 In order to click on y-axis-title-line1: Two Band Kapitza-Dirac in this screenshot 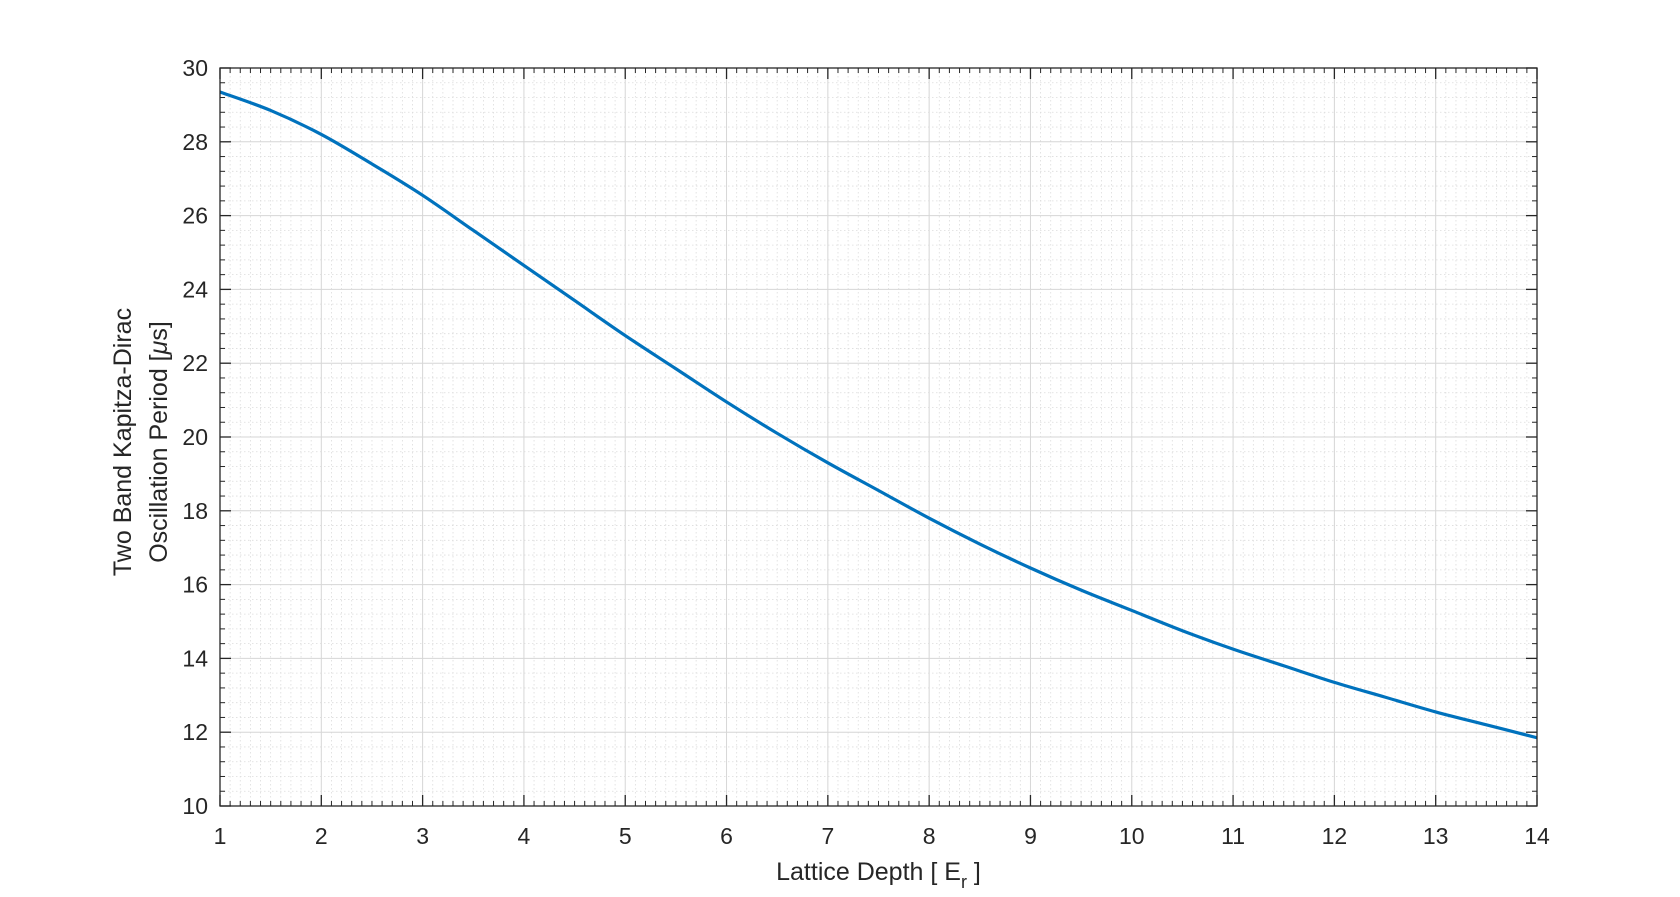, I will do `click(123, 442)`.